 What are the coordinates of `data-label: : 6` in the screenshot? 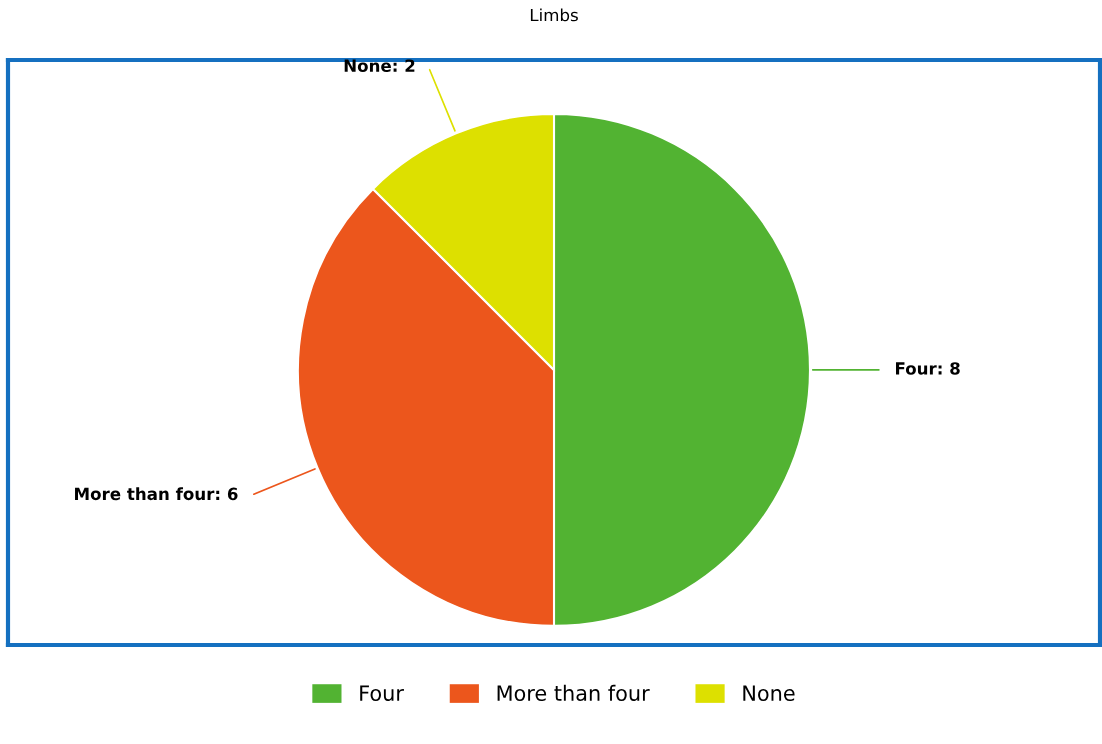 It's located at (227, 494).